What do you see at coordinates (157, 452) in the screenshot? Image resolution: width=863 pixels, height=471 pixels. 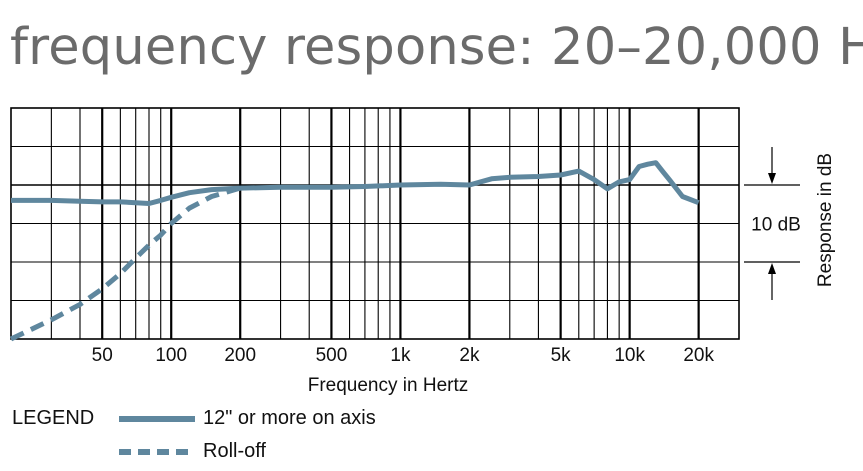 I see `legend-swatch-dashed` at bounding box center [157, 452].